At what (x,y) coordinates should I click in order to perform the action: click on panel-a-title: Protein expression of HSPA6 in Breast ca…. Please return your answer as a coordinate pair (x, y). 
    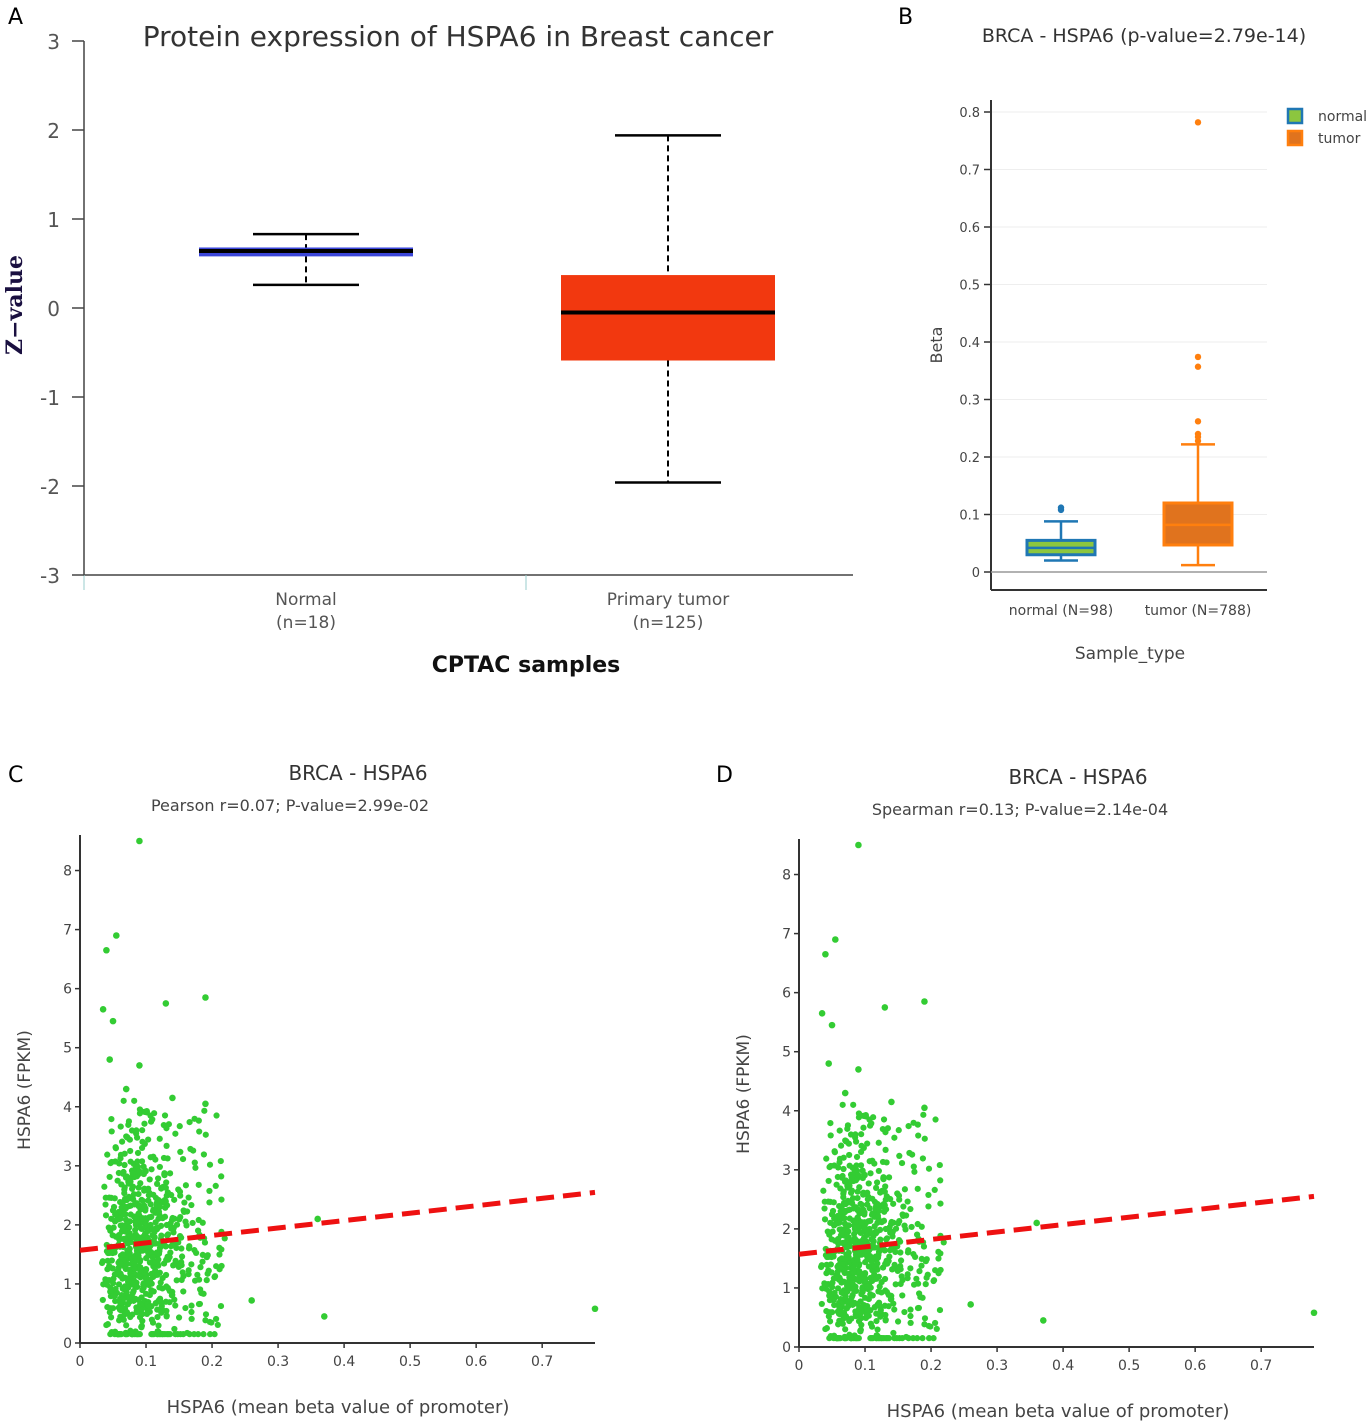
    Looking at the image, I should click on (458, 36).